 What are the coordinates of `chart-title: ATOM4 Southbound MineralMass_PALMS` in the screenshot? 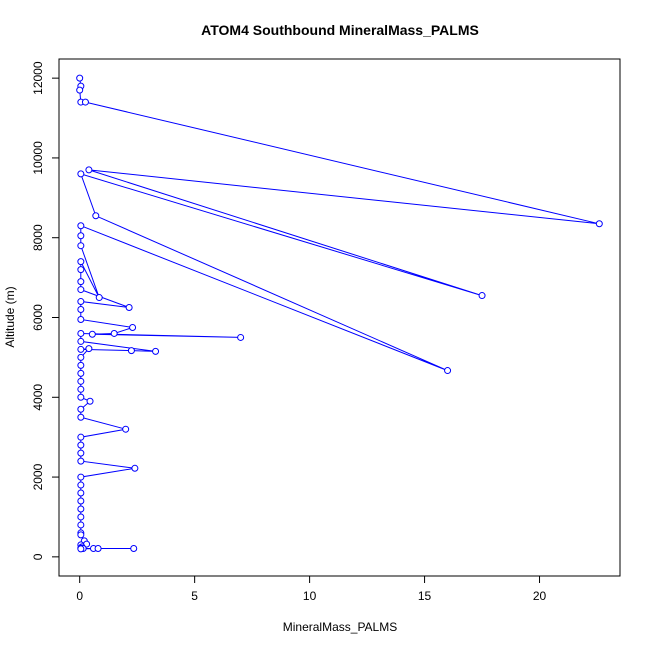 It's located at (340, 30).